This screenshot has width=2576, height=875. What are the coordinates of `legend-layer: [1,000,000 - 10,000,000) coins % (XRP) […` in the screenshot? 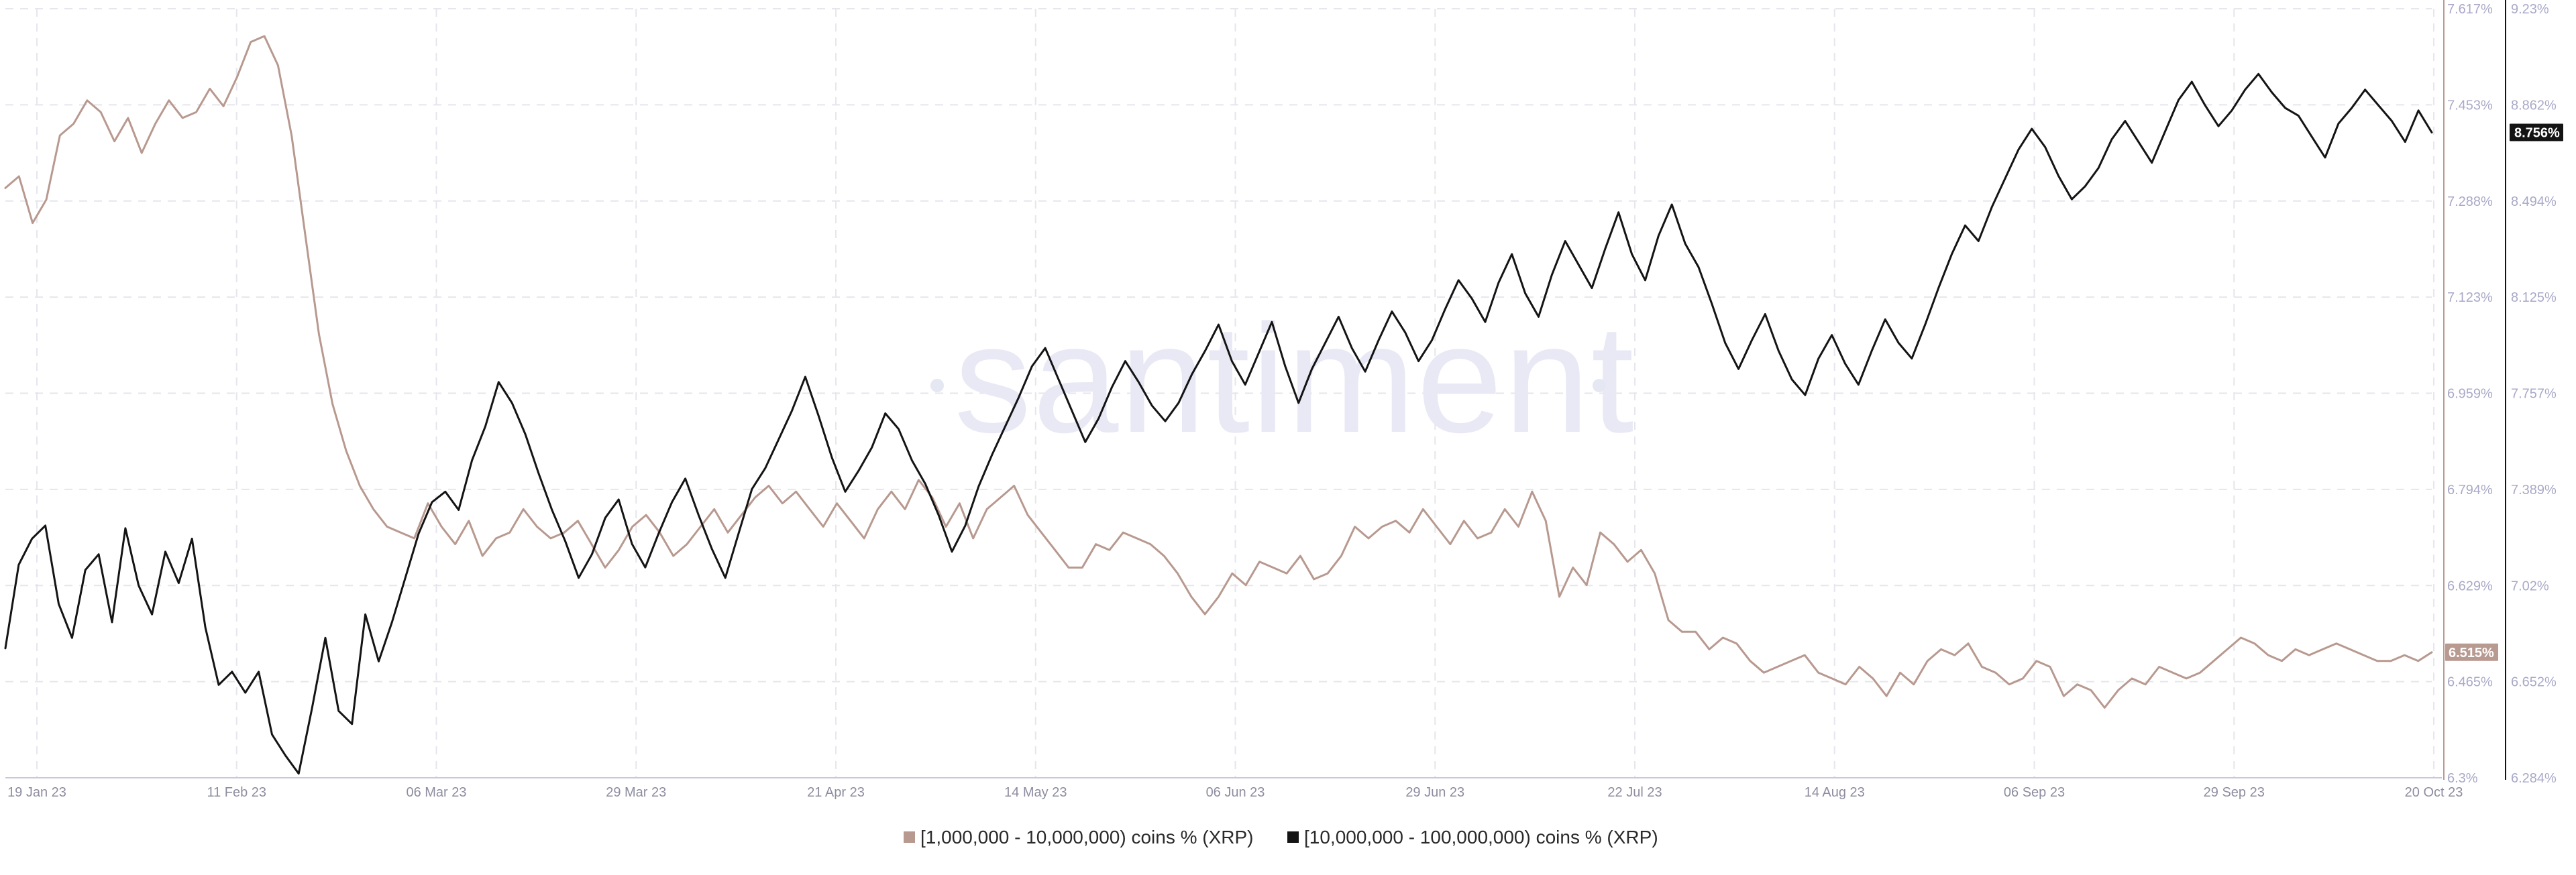 It's located at (1281, 837).